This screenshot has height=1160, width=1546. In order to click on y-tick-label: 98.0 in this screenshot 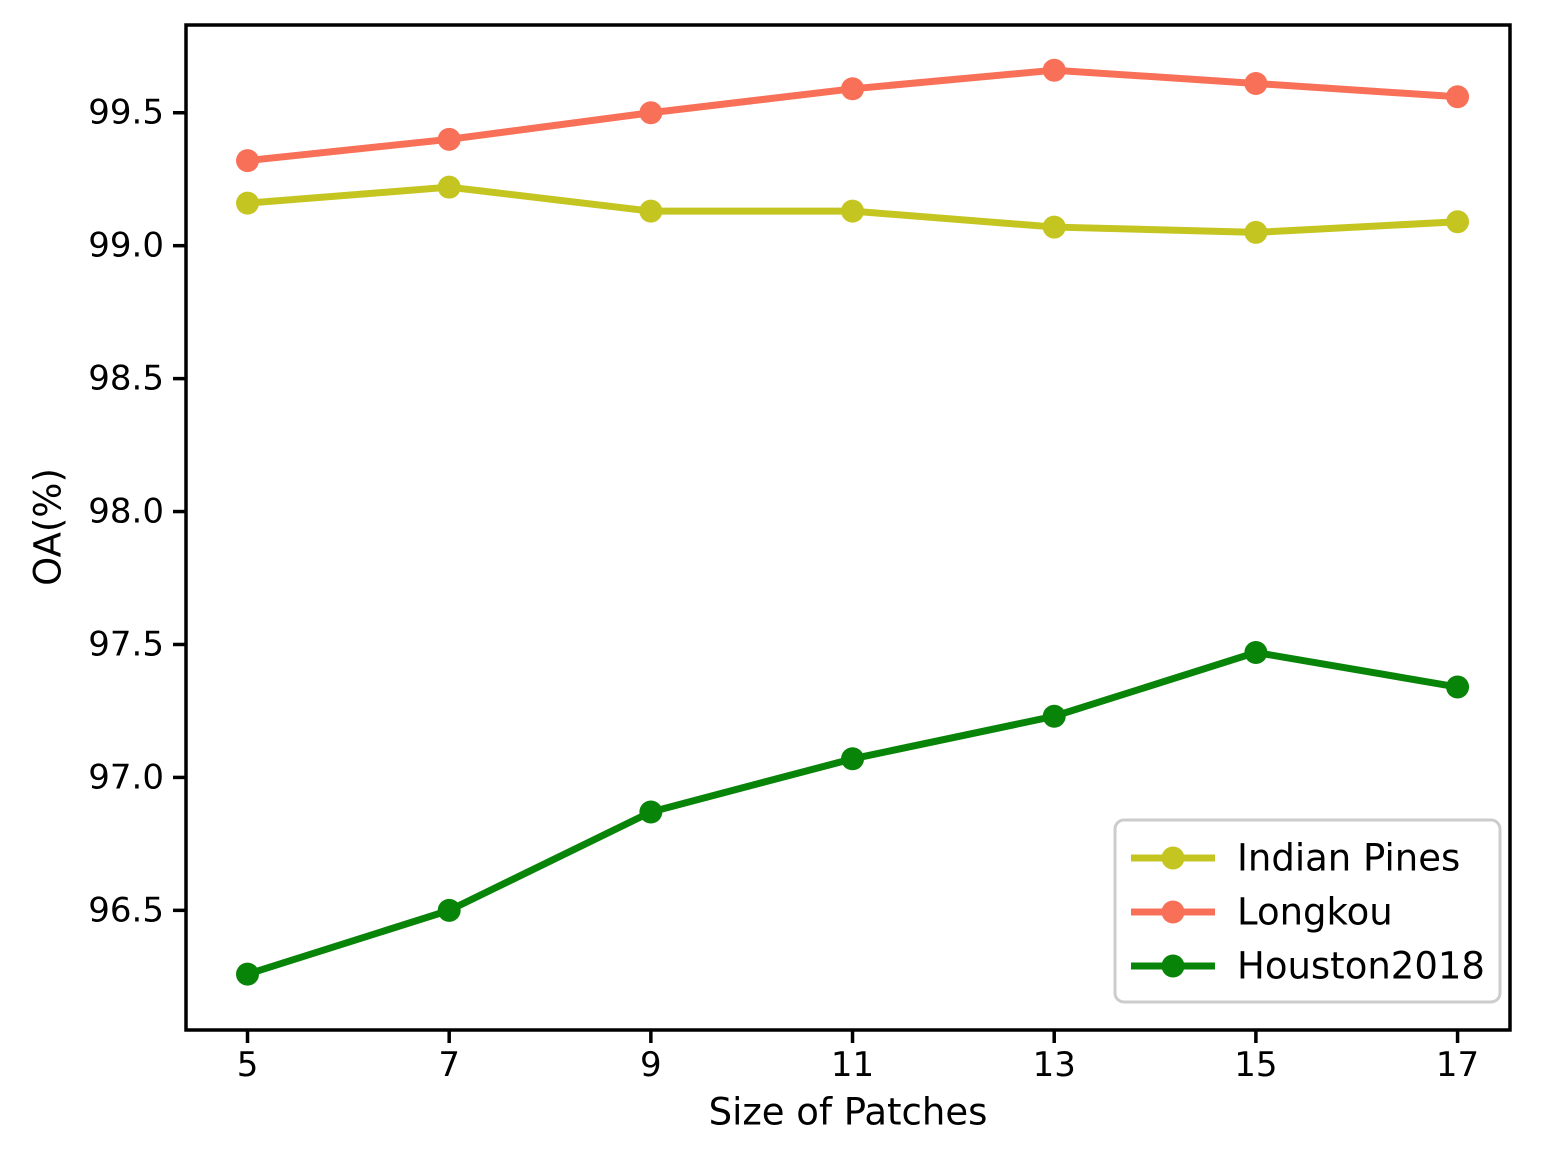, I will do `click(126, 512)`.